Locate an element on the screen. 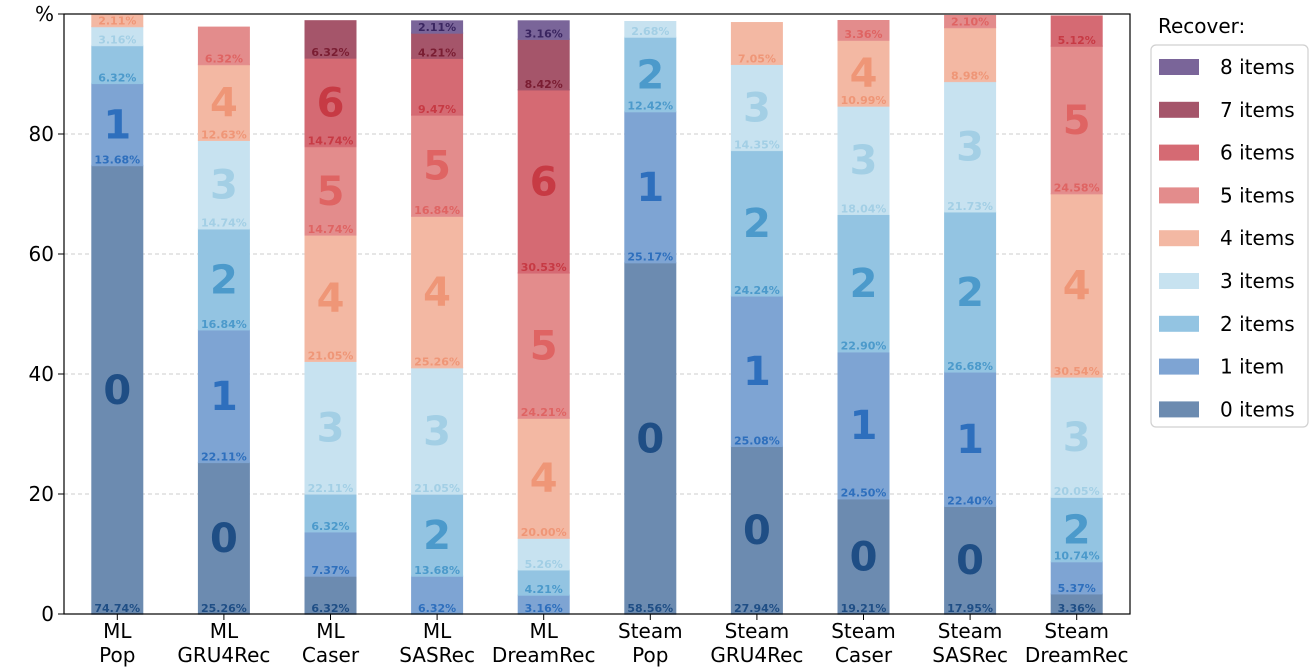 This screenshot has width=1314, height=671. segment-percent-label: 3.16% is located at coordinates (544, 608).